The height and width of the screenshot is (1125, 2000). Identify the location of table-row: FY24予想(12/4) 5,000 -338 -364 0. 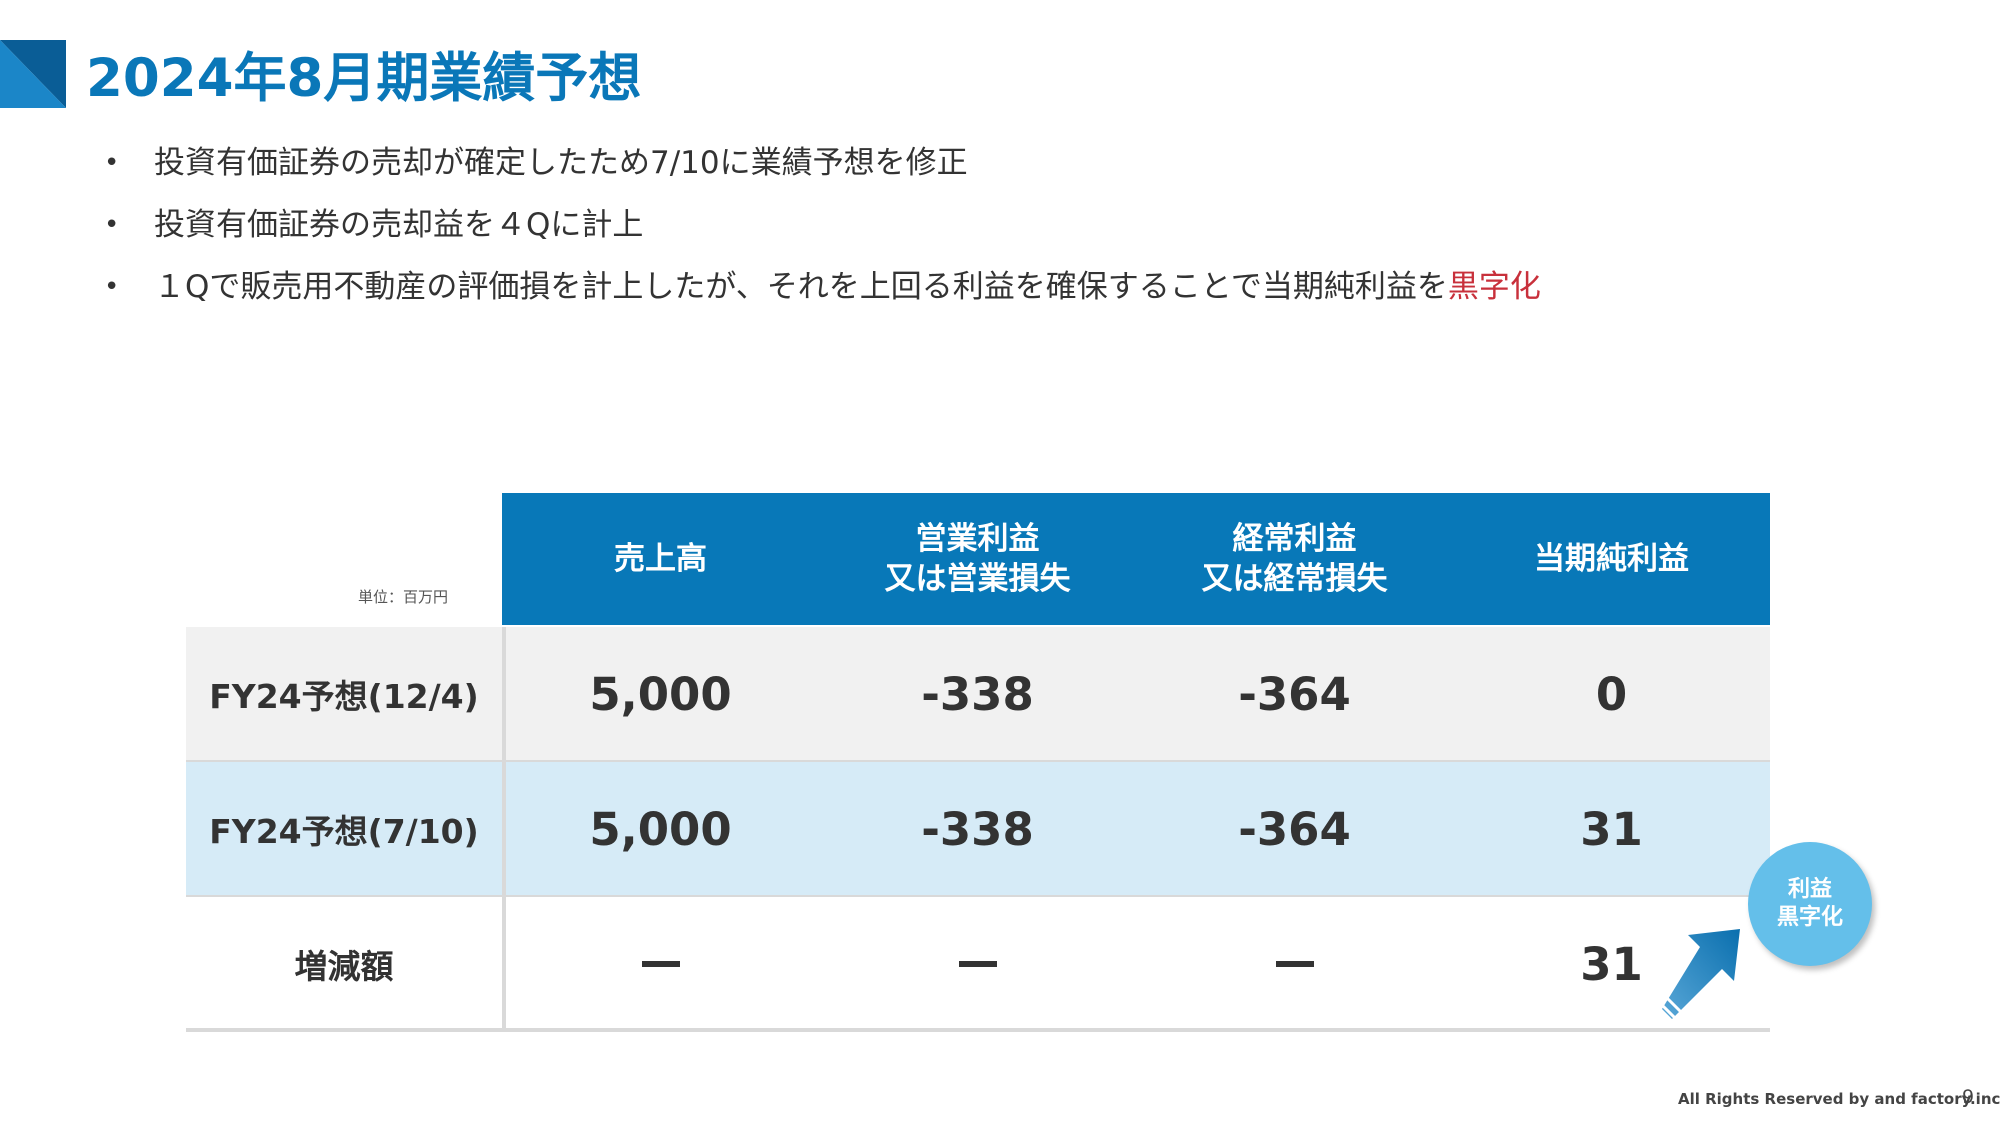
(978, 694).